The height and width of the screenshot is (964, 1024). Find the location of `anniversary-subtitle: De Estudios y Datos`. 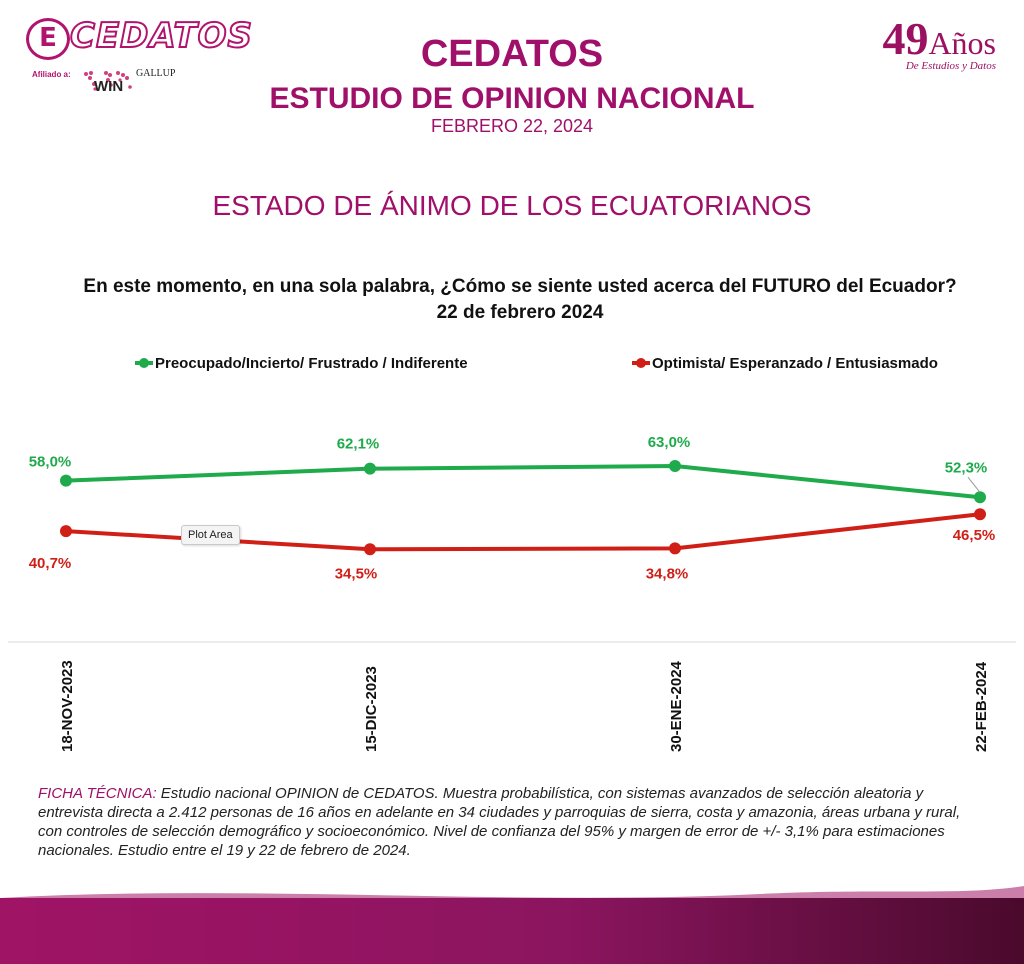

anniversary-subtitle: De Estudios y Datos is located at coordinates (950, 66).